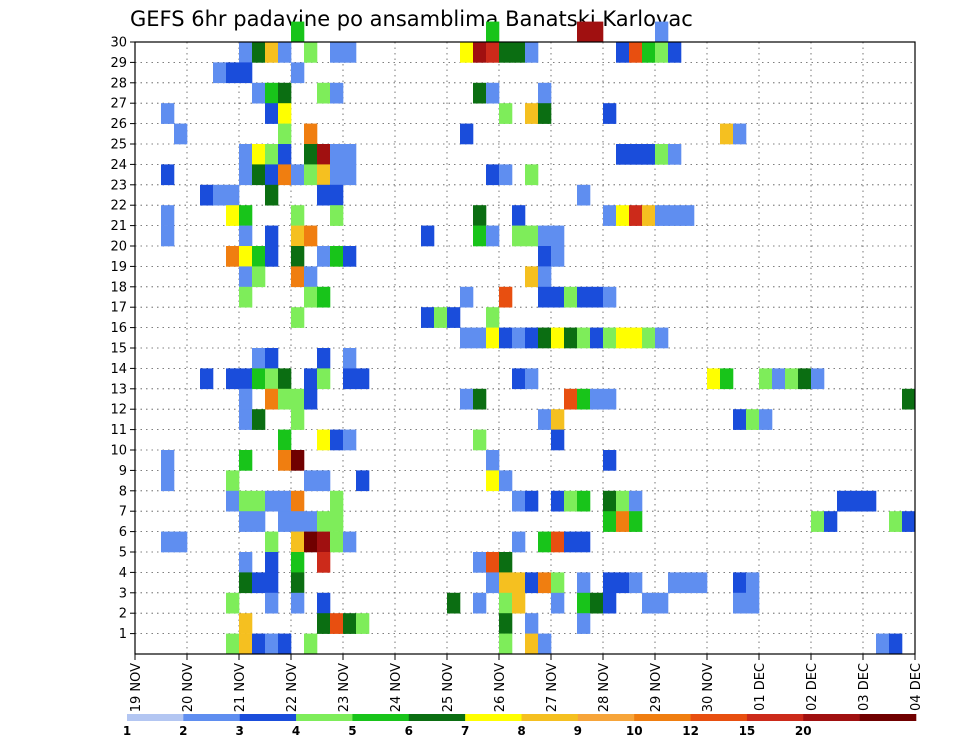 The width and height of the screenshot is (960, 742). I want to click on y-tick-label: 13, so click(118, 389).